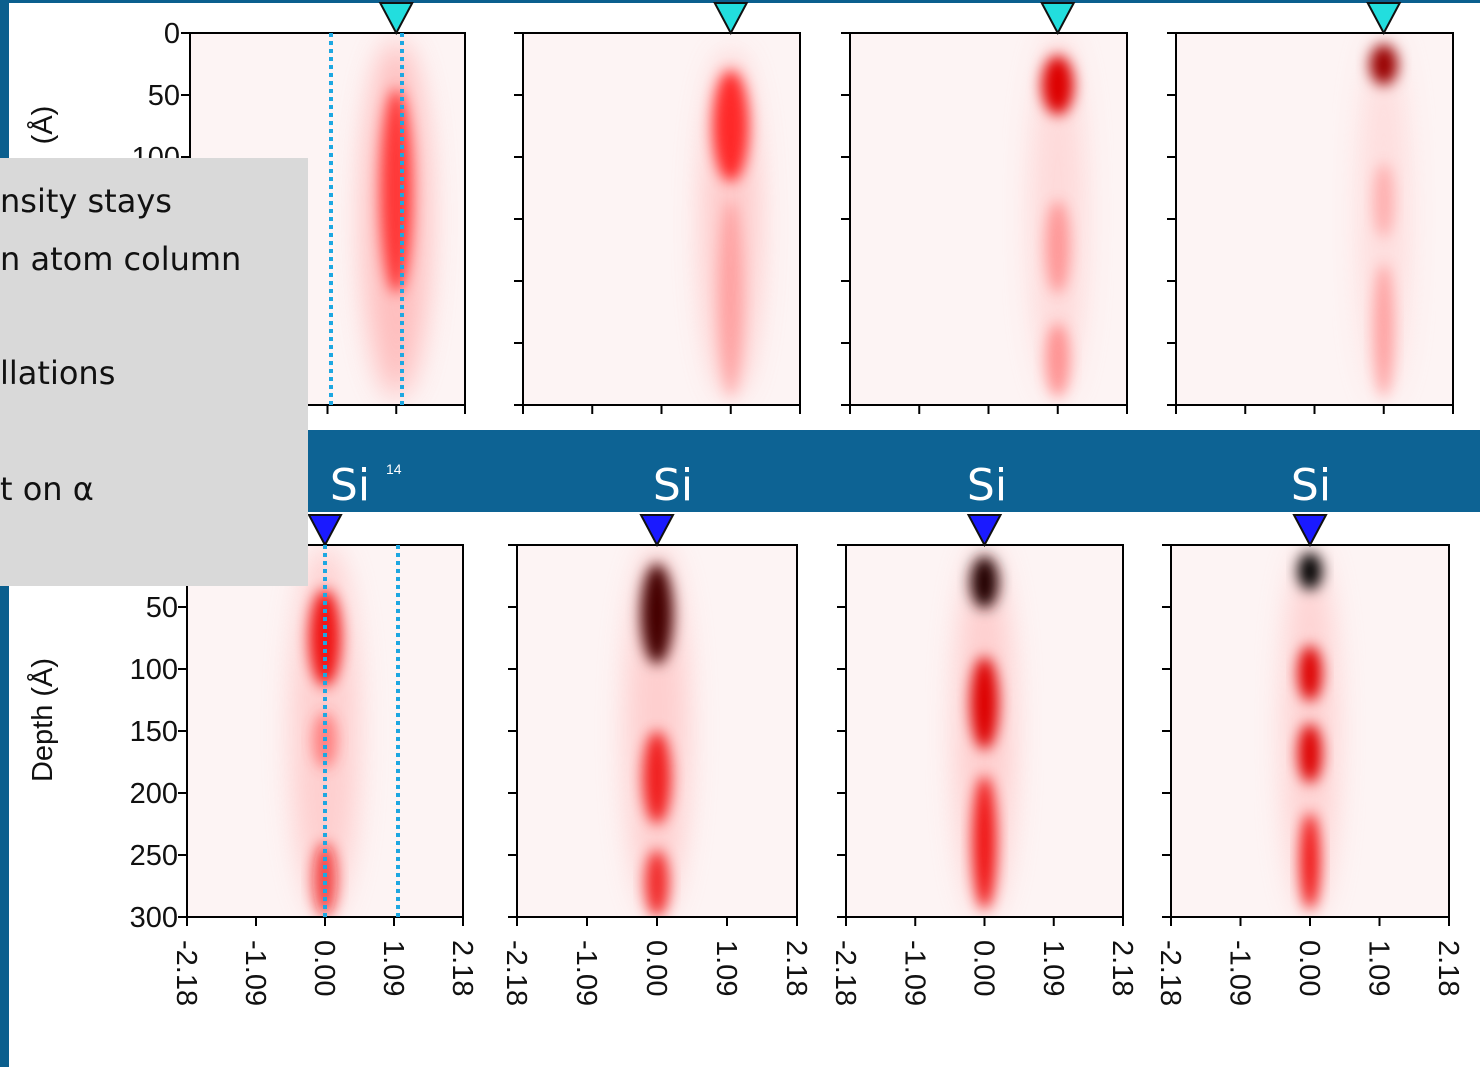 The image size is (1480, 1067). What do you see at coordinates (154, 794) in the screenshot?
I see `y-tick-label: 200` at bounding box center [154, 794].